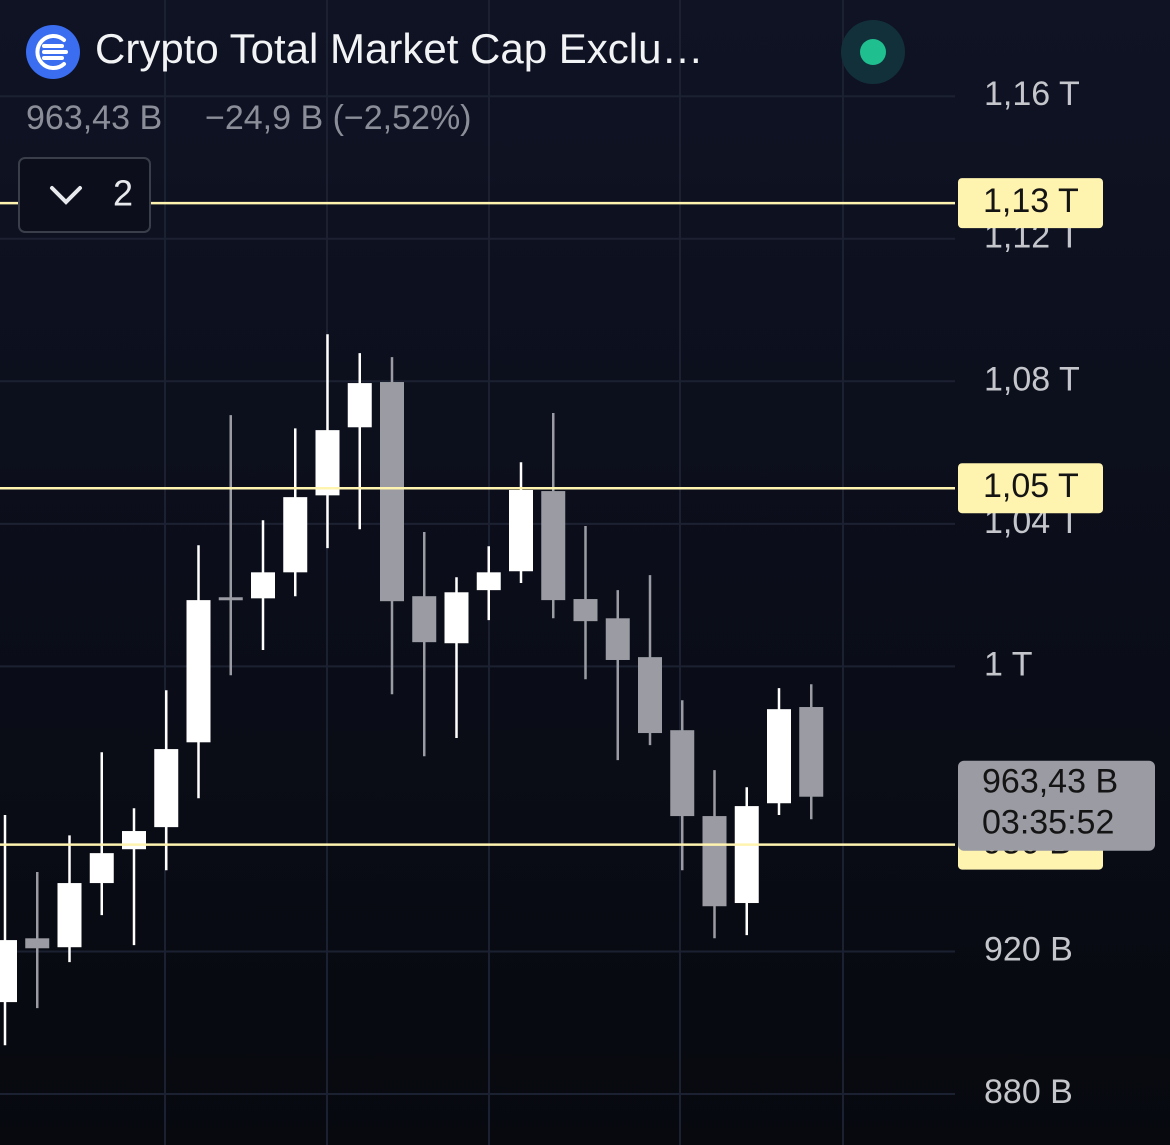  I want to click on last-price-bg, so click(1056, 805).